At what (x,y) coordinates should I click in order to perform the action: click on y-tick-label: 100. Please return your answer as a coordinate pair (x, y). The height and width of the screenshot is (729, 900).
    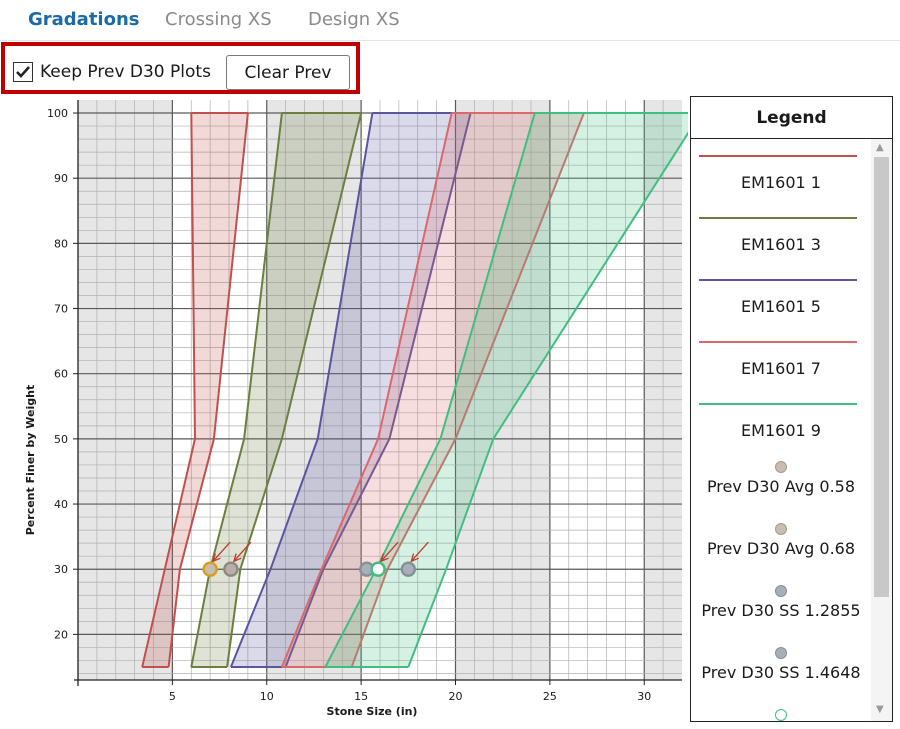
    Looking at the image, I should click on (57, 113).